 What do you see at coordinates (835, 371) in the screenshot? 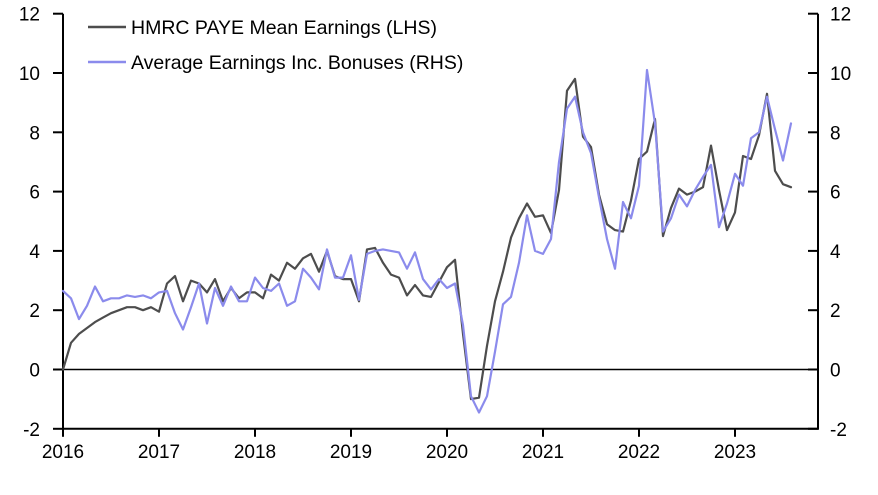
I see `right-axis-tick-label: 0` at bounding box center [835, 371].